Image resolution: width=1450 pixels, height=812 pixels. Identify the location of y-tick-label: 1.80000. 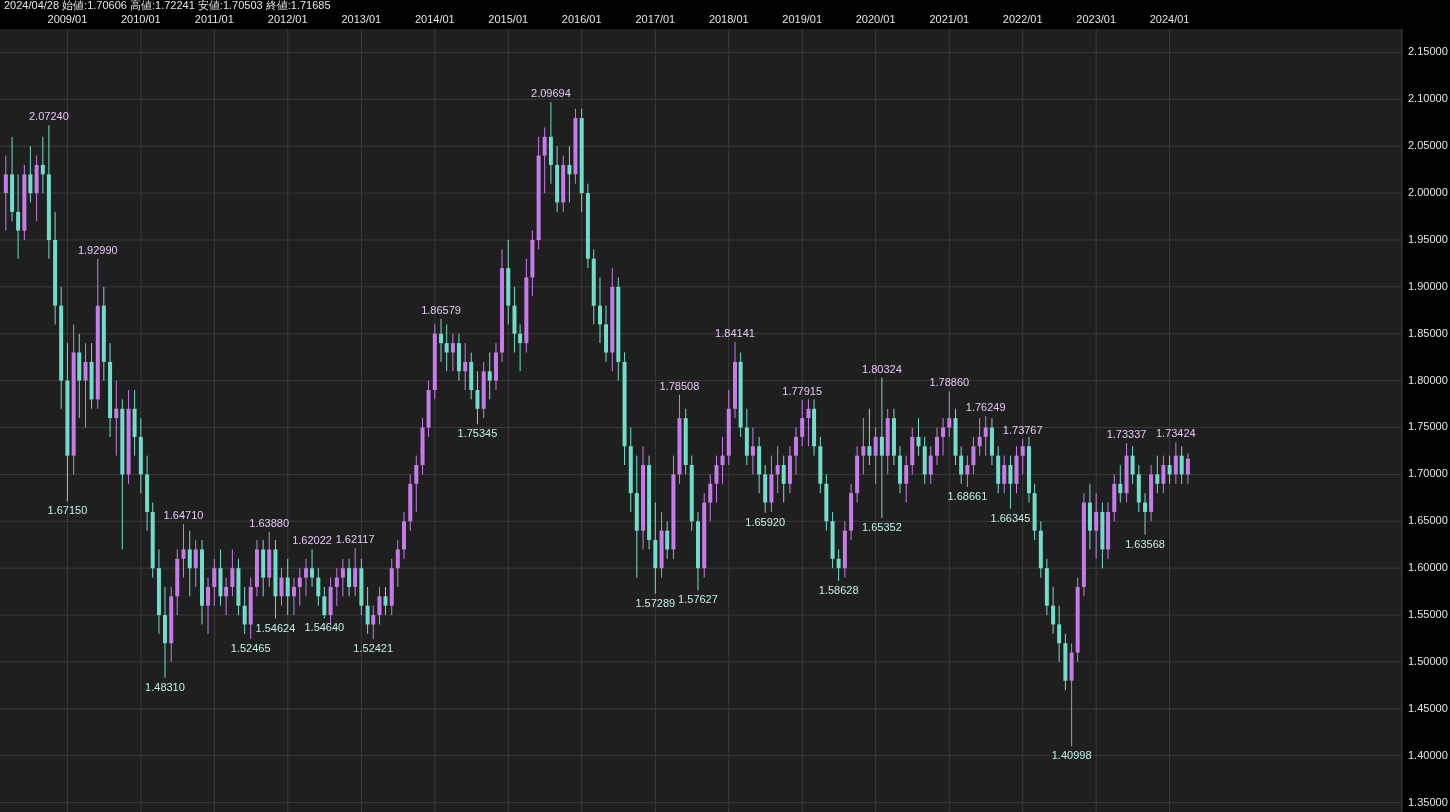
(1428, 379).